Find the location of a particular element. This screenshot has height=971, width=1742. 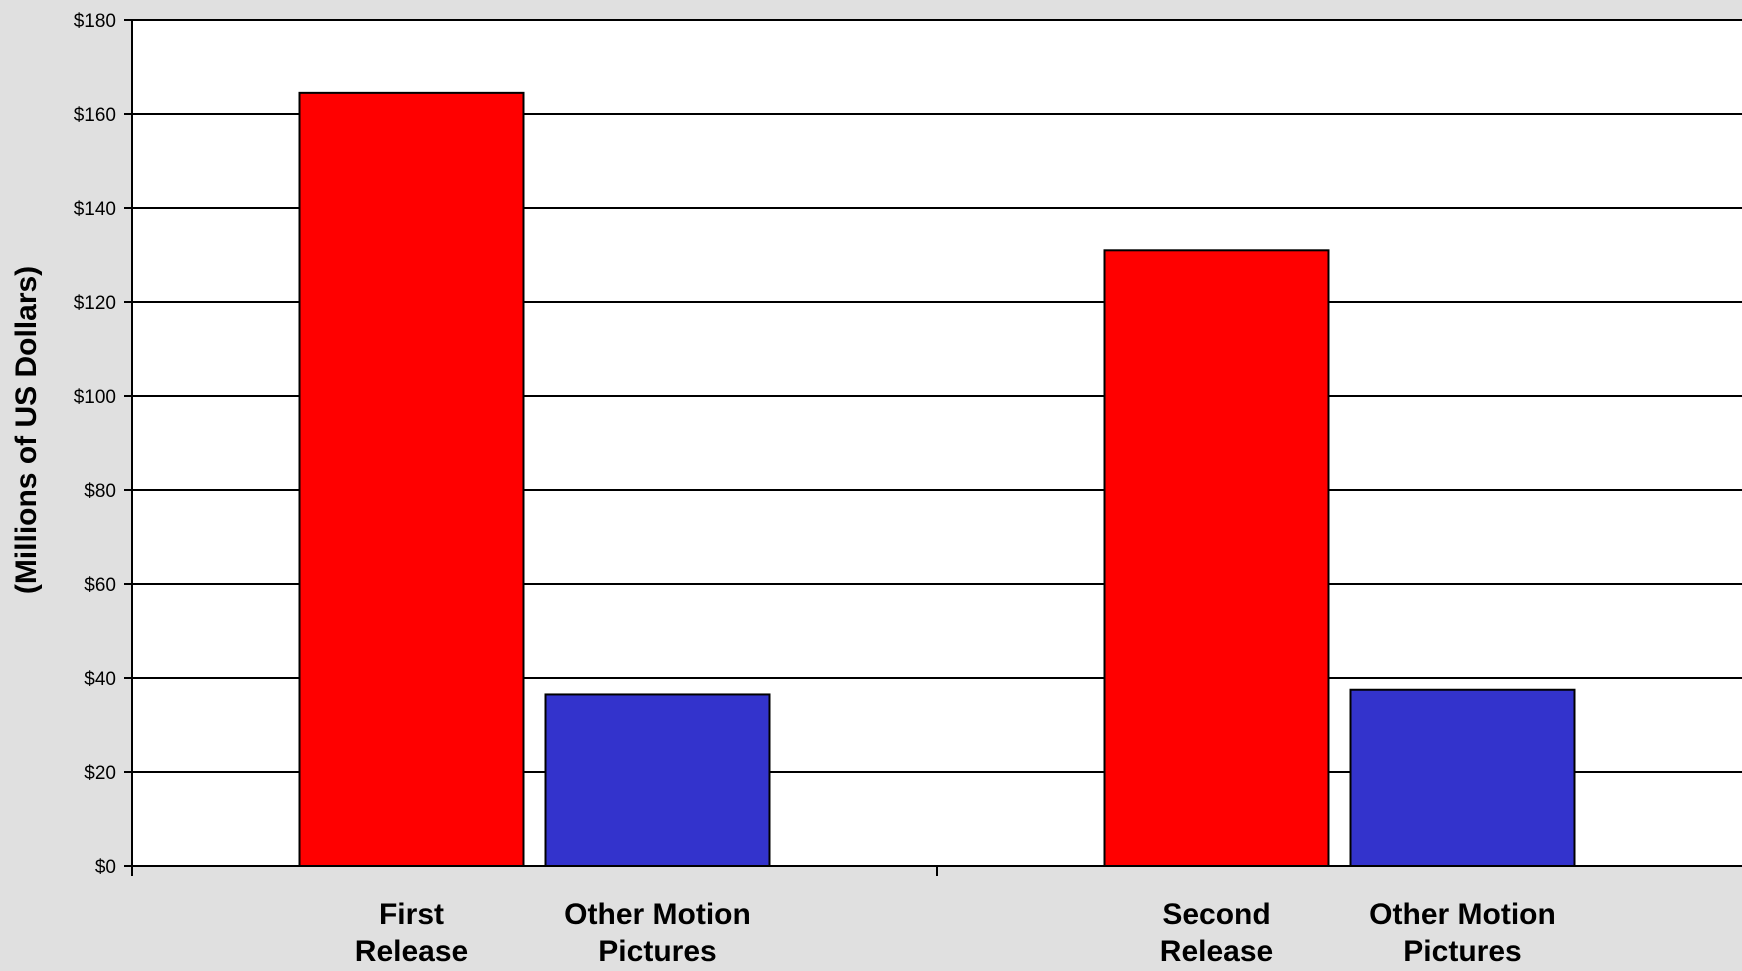

y-tick-label: $100 is located at coordinates (95, 397).